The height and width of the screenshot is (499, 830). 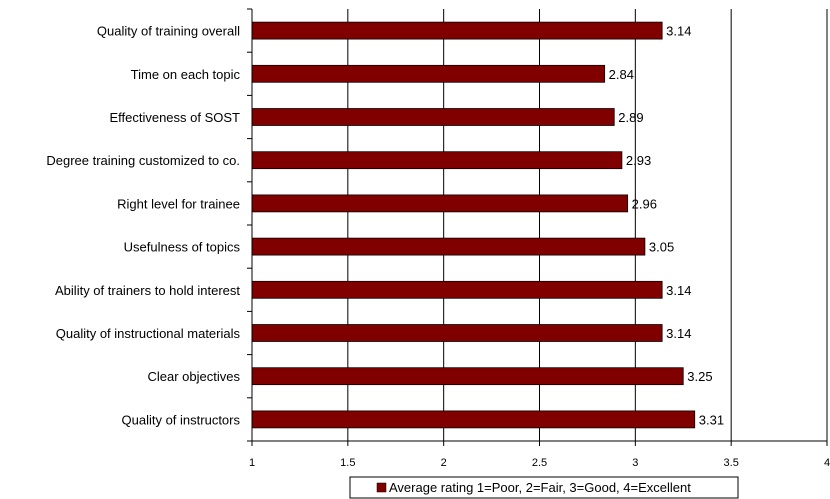 What do you see at coordinates (148, 333) in the screenshot?
I see `category-label: Quality of instructional materials` at bounding box center [148, 333].